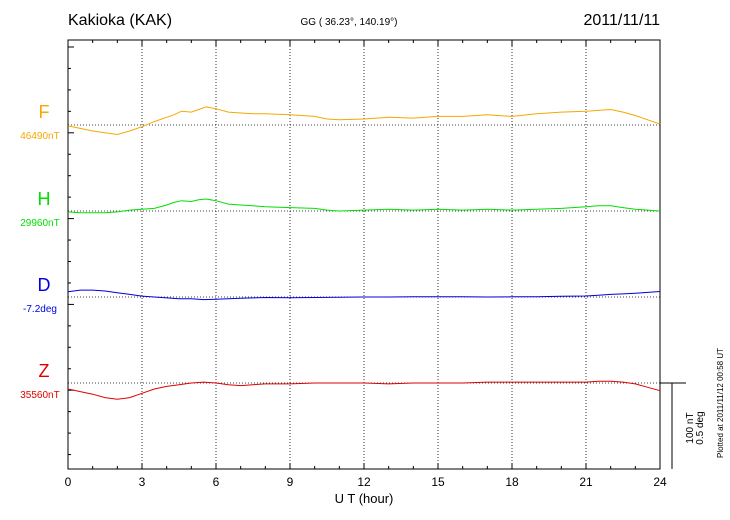 This screenshot has width=730, height=520. What do you see at coordinates (142, 482) in the screenshot?
I see `x-tick-label: 3` at bounding box center [142, 482].